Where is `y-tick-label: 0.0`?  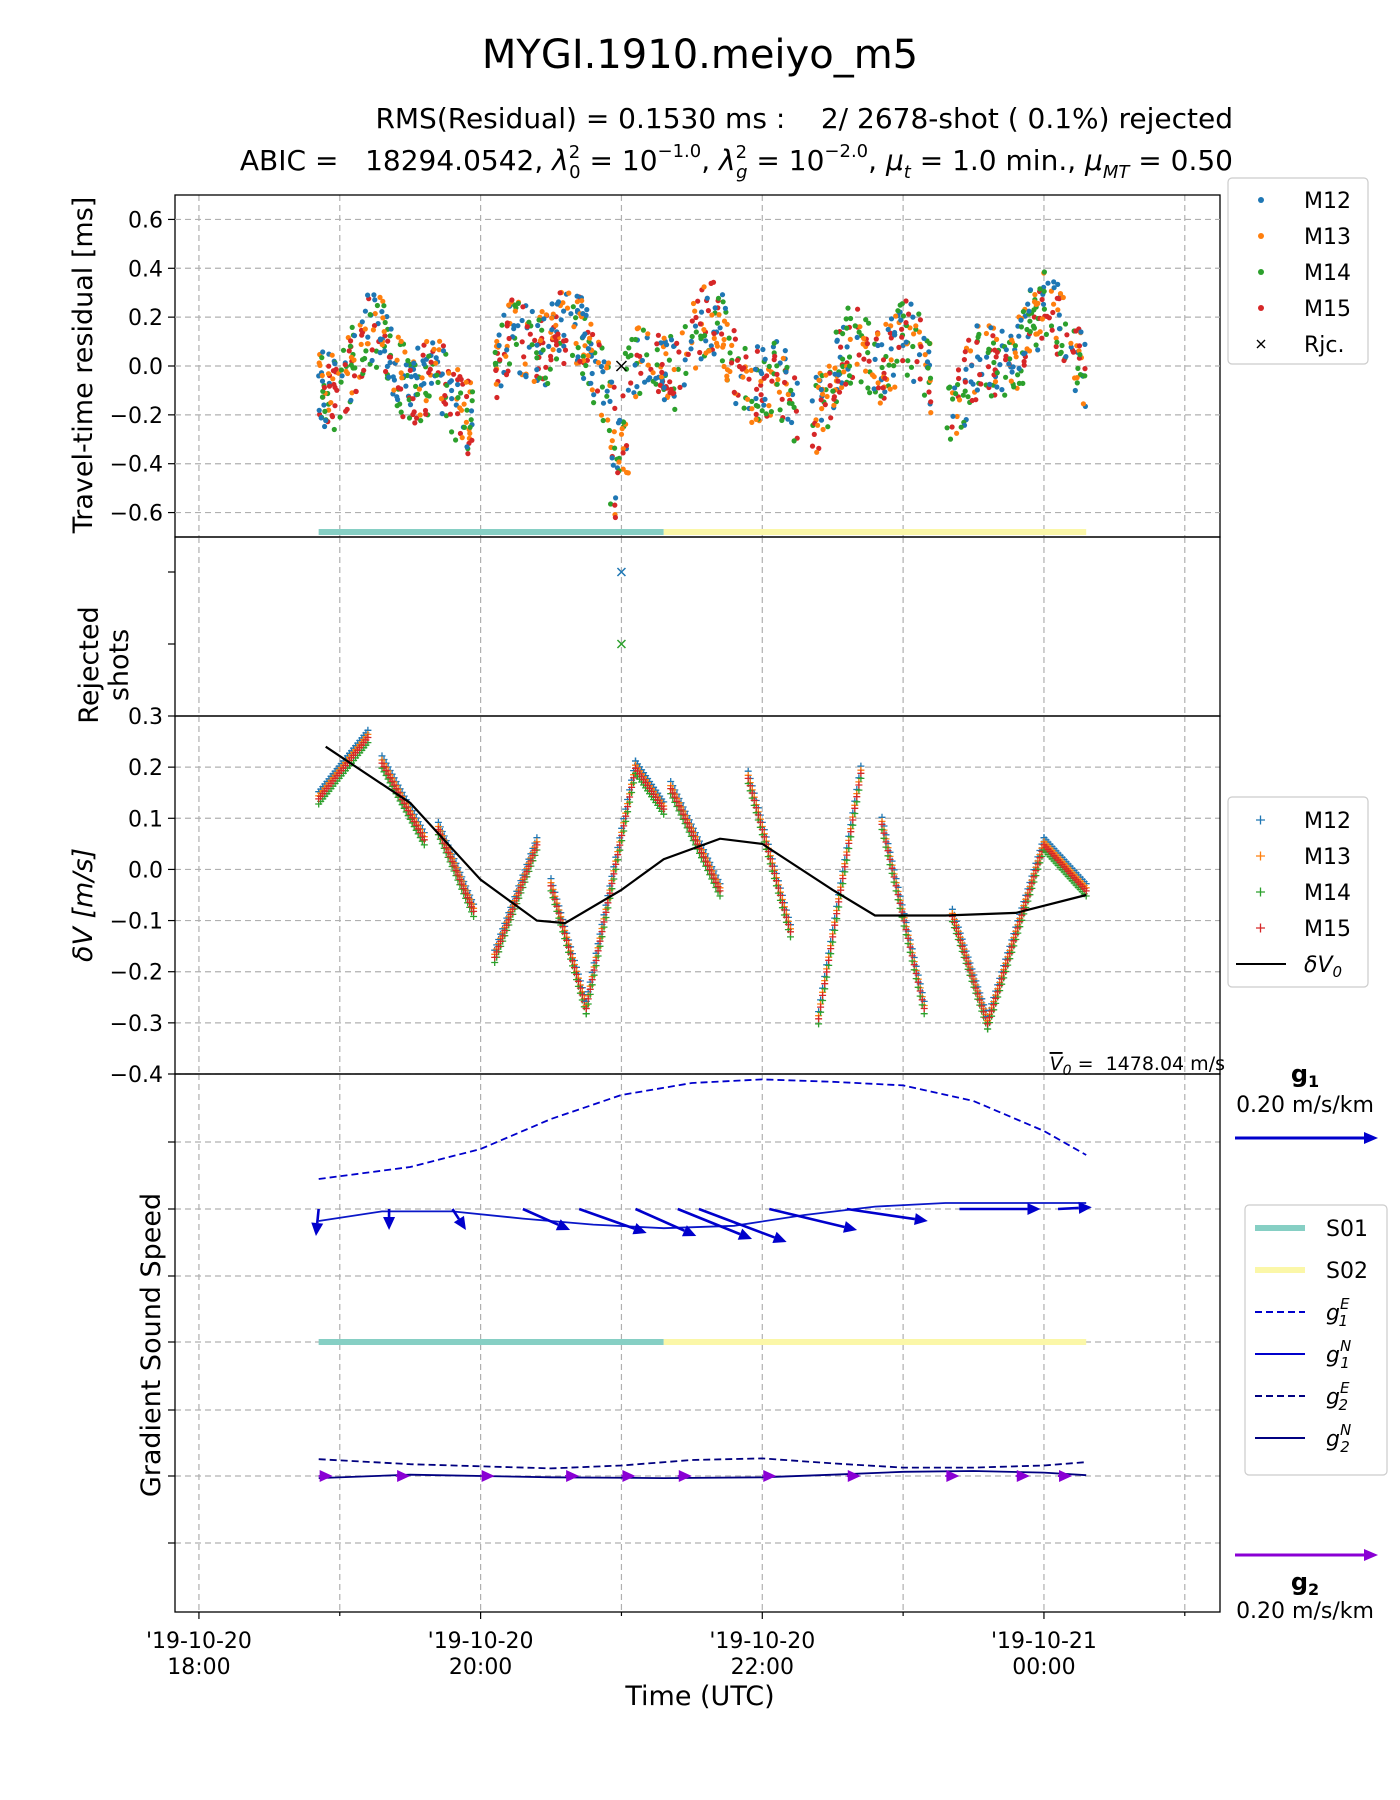
y-tick-label: 0.0 is located at coordinates (145, 367).